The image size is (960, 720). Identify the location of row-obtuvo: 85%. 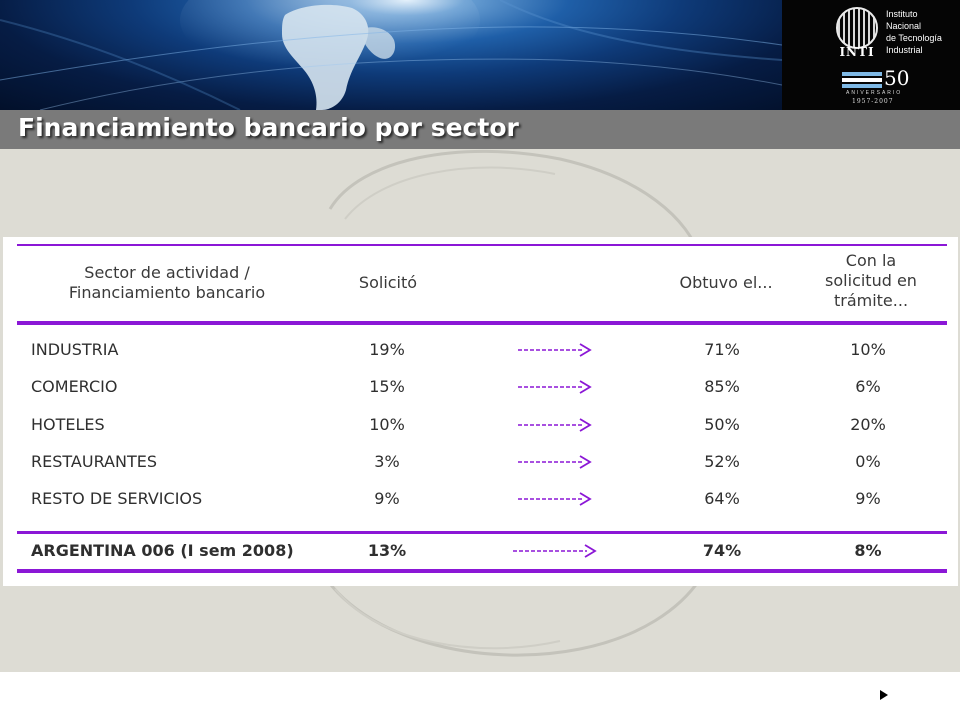
(722, 386).